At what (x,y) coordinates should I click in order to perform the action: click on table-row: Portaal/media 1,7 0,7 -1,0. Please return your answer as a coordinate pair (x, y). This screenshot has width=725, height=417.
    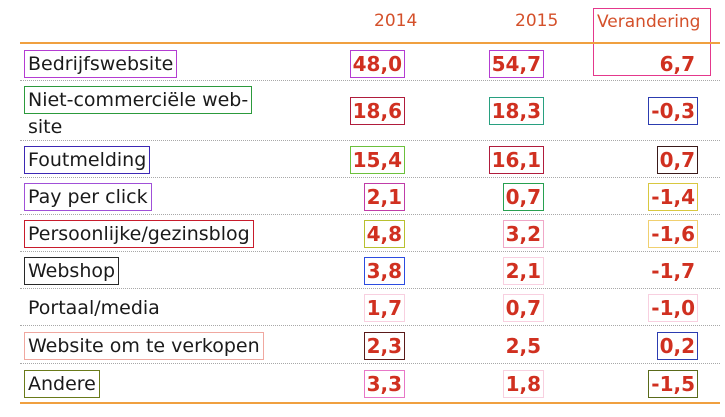
    Looking at the image, I should click on (370, 307).